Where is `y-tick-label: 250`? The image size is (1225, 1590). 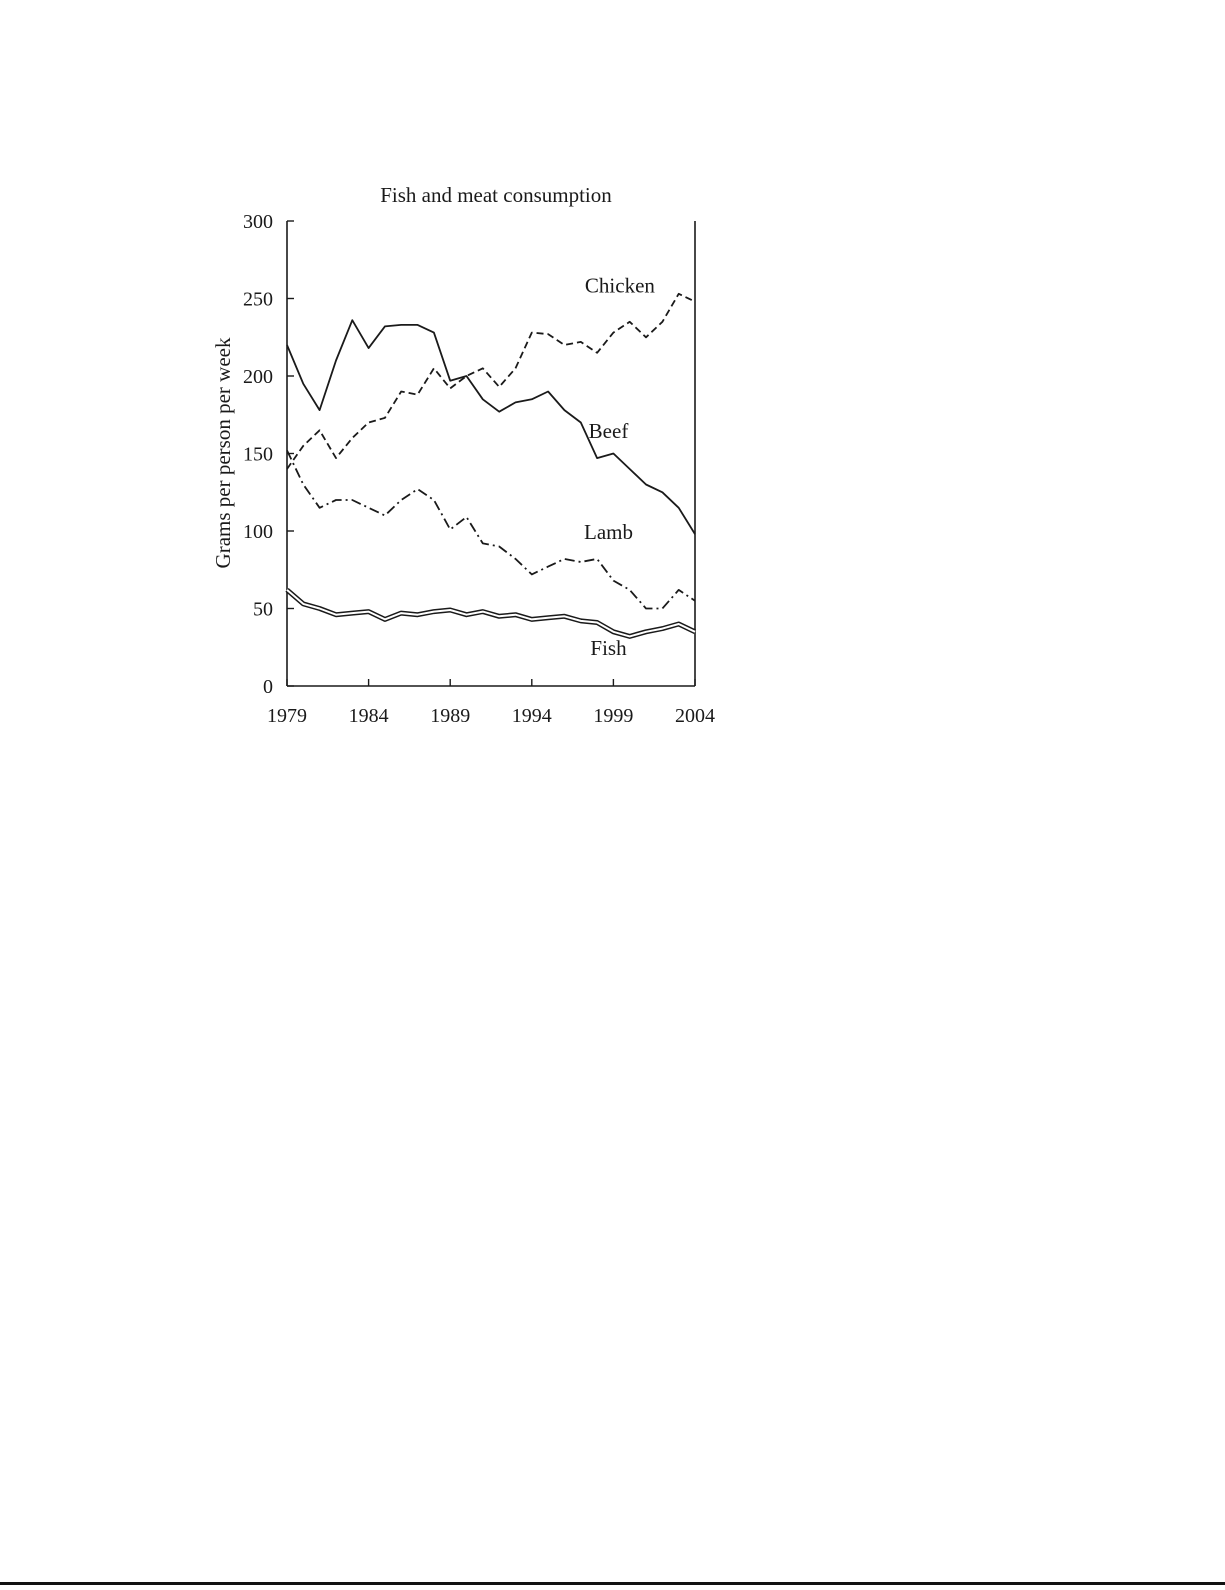
y-tick-label: 250 is located at coordinates (258, 300).